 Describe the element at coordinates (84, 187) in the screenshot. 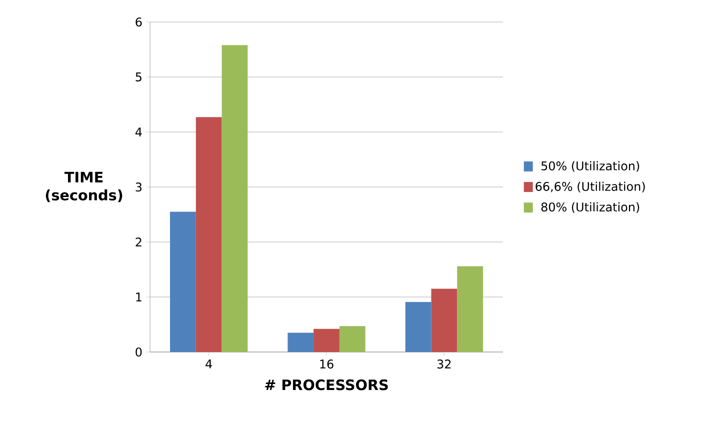

I see `y-axis-title: TIME (seconds)` at that location.